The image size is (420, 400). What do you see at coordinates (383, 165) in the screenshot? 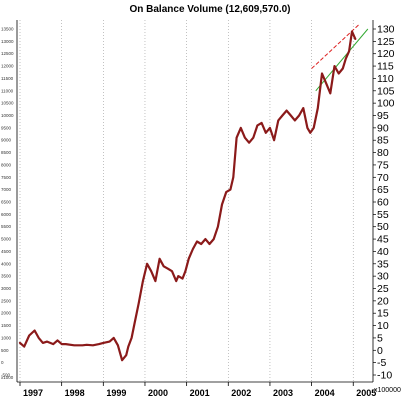
I see `right-tick-label: 75` at bounding box center [383, 165].